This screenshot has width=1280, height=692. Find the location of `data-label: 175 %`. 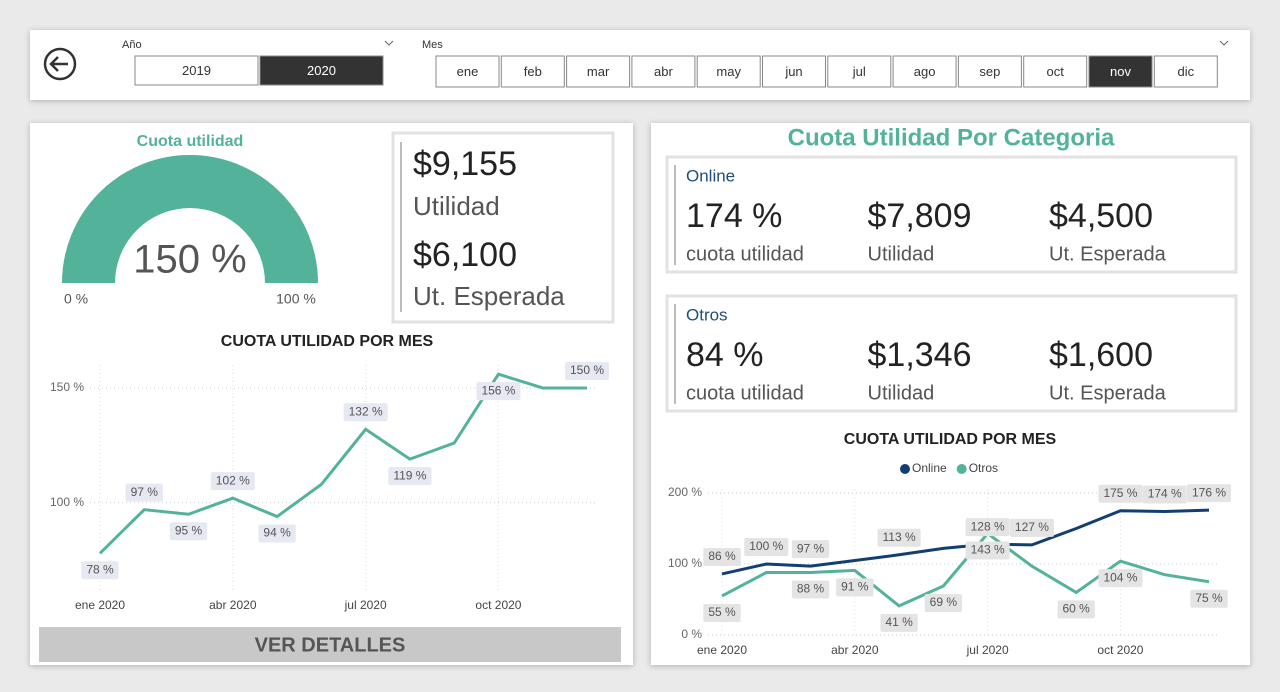

data-label: 175 % is located at coordinates (1120, 493).